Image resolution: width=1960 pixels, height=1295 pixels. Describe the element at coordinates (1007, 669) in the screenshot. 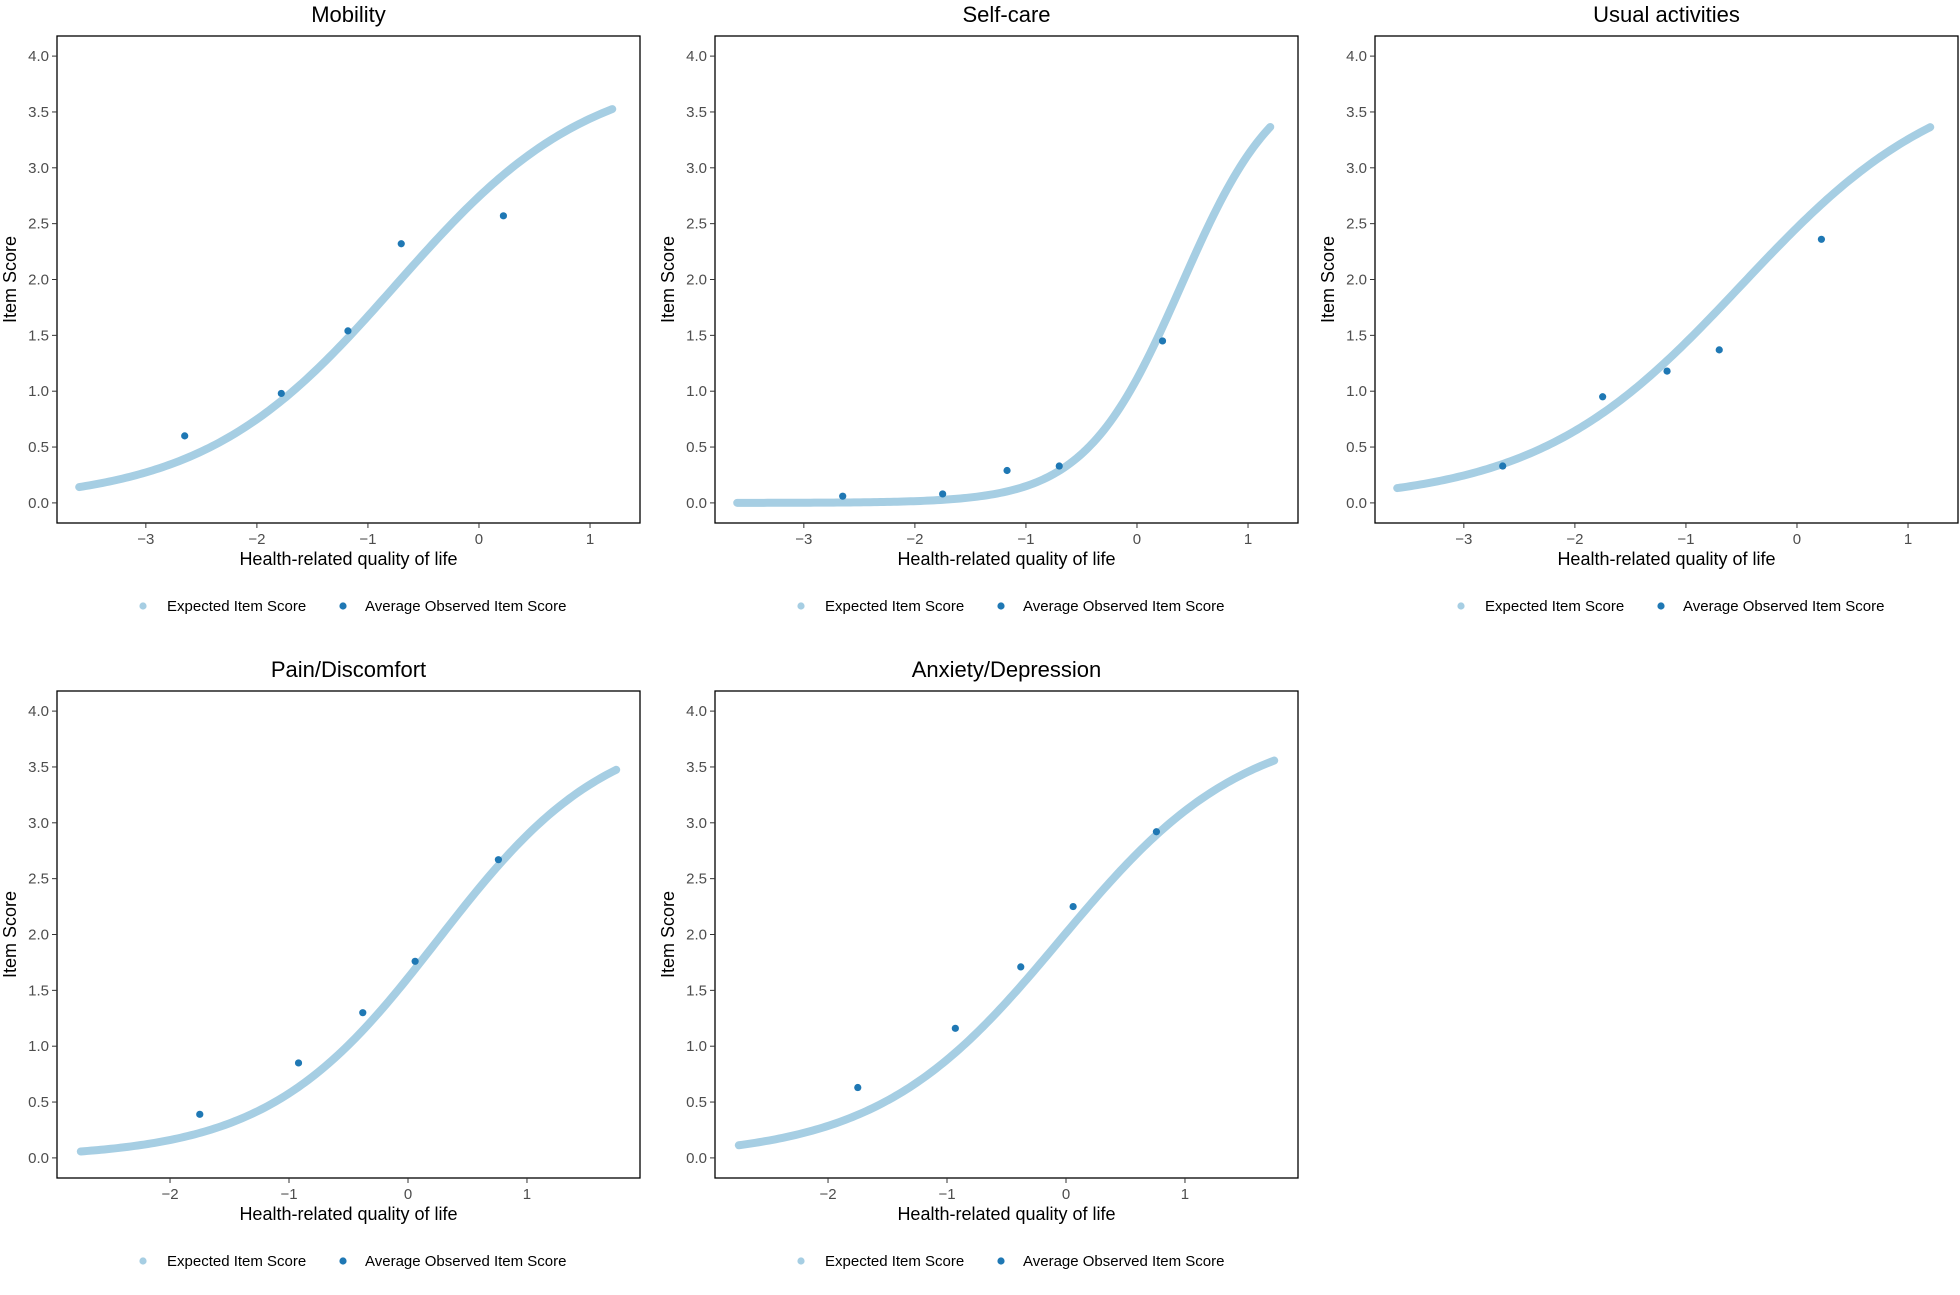

I see `chart-title: Anxiety/Depression` at that location.